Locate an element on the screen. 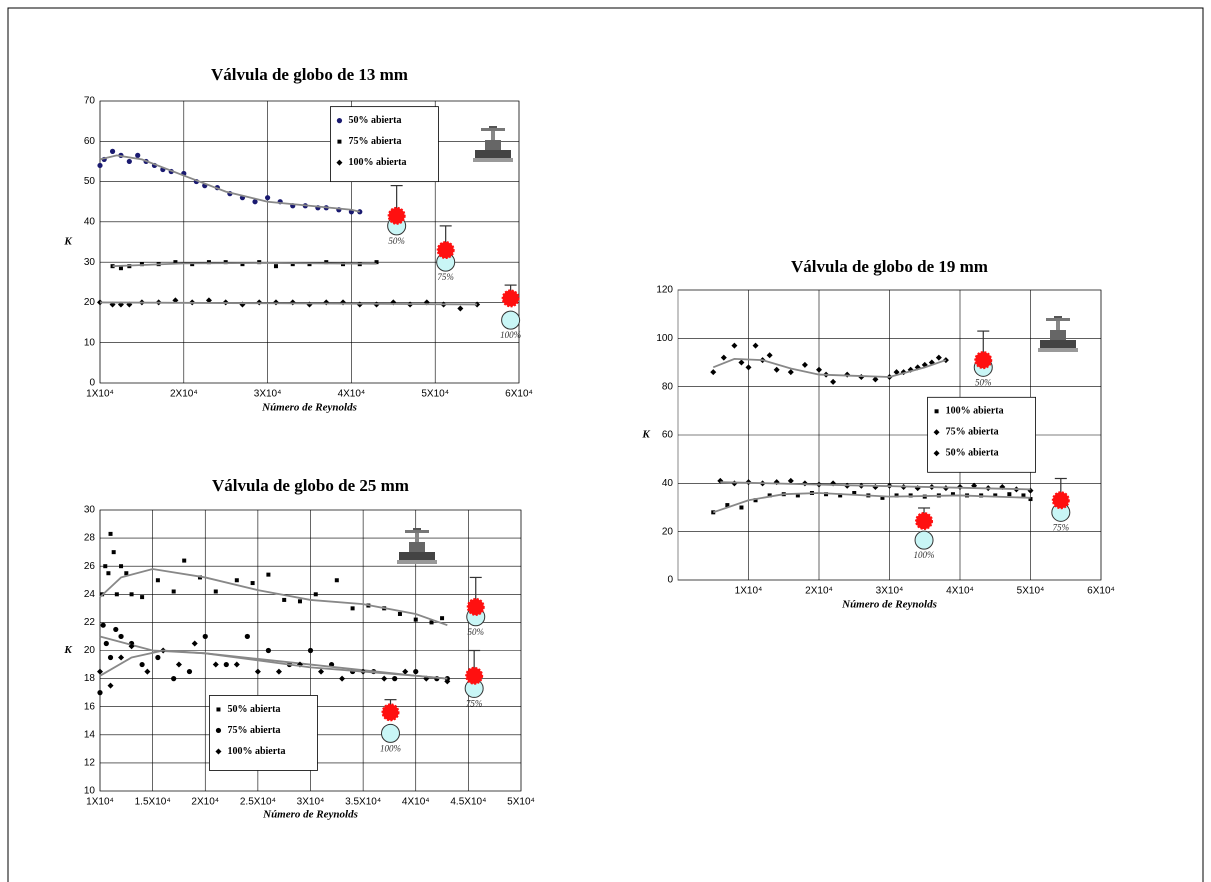 Image resolution: width=1211 pixels, height=882 pixels. y-tick-label: 18 is located at coordinates (90, 678).